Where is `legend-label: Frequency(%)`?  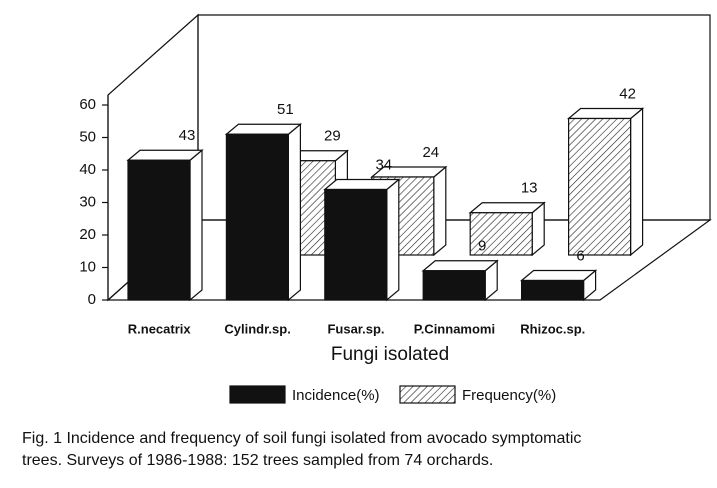 legend-label: Frequency(%) is located at coordinates (509, 395).